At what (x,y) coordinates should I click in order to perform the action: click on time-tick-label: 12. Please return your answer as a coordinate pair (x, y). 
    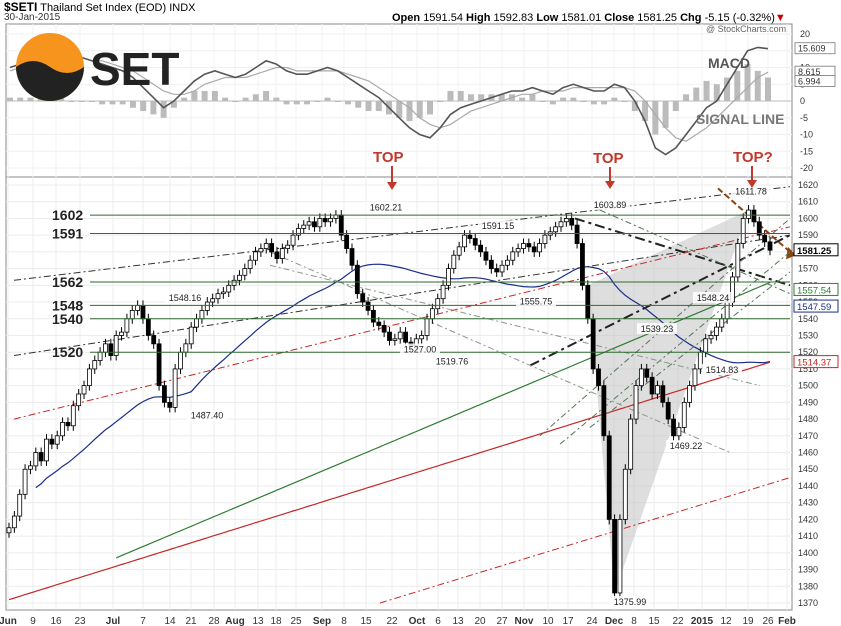
    Looking at the image, I should click on (726, 621).